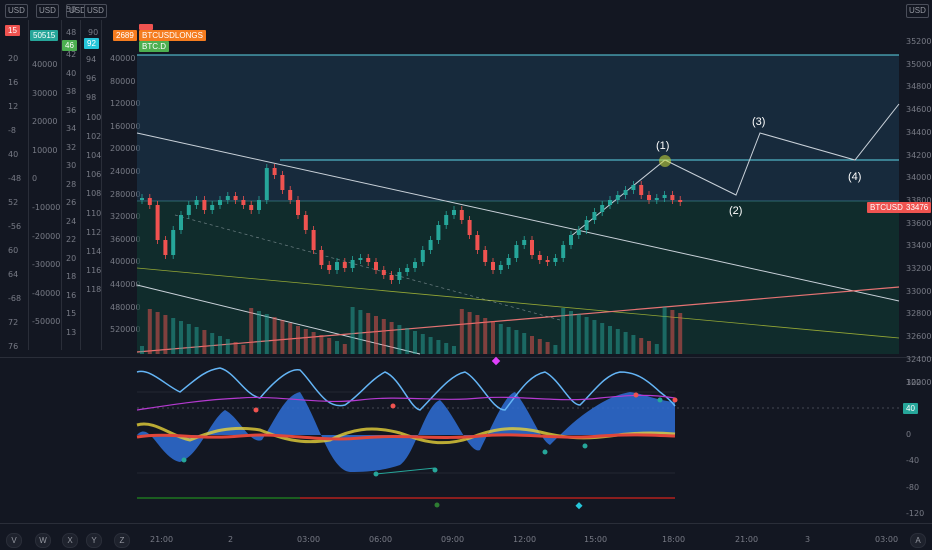  I want to click on col2-tick: -50000, so click(46, 322).